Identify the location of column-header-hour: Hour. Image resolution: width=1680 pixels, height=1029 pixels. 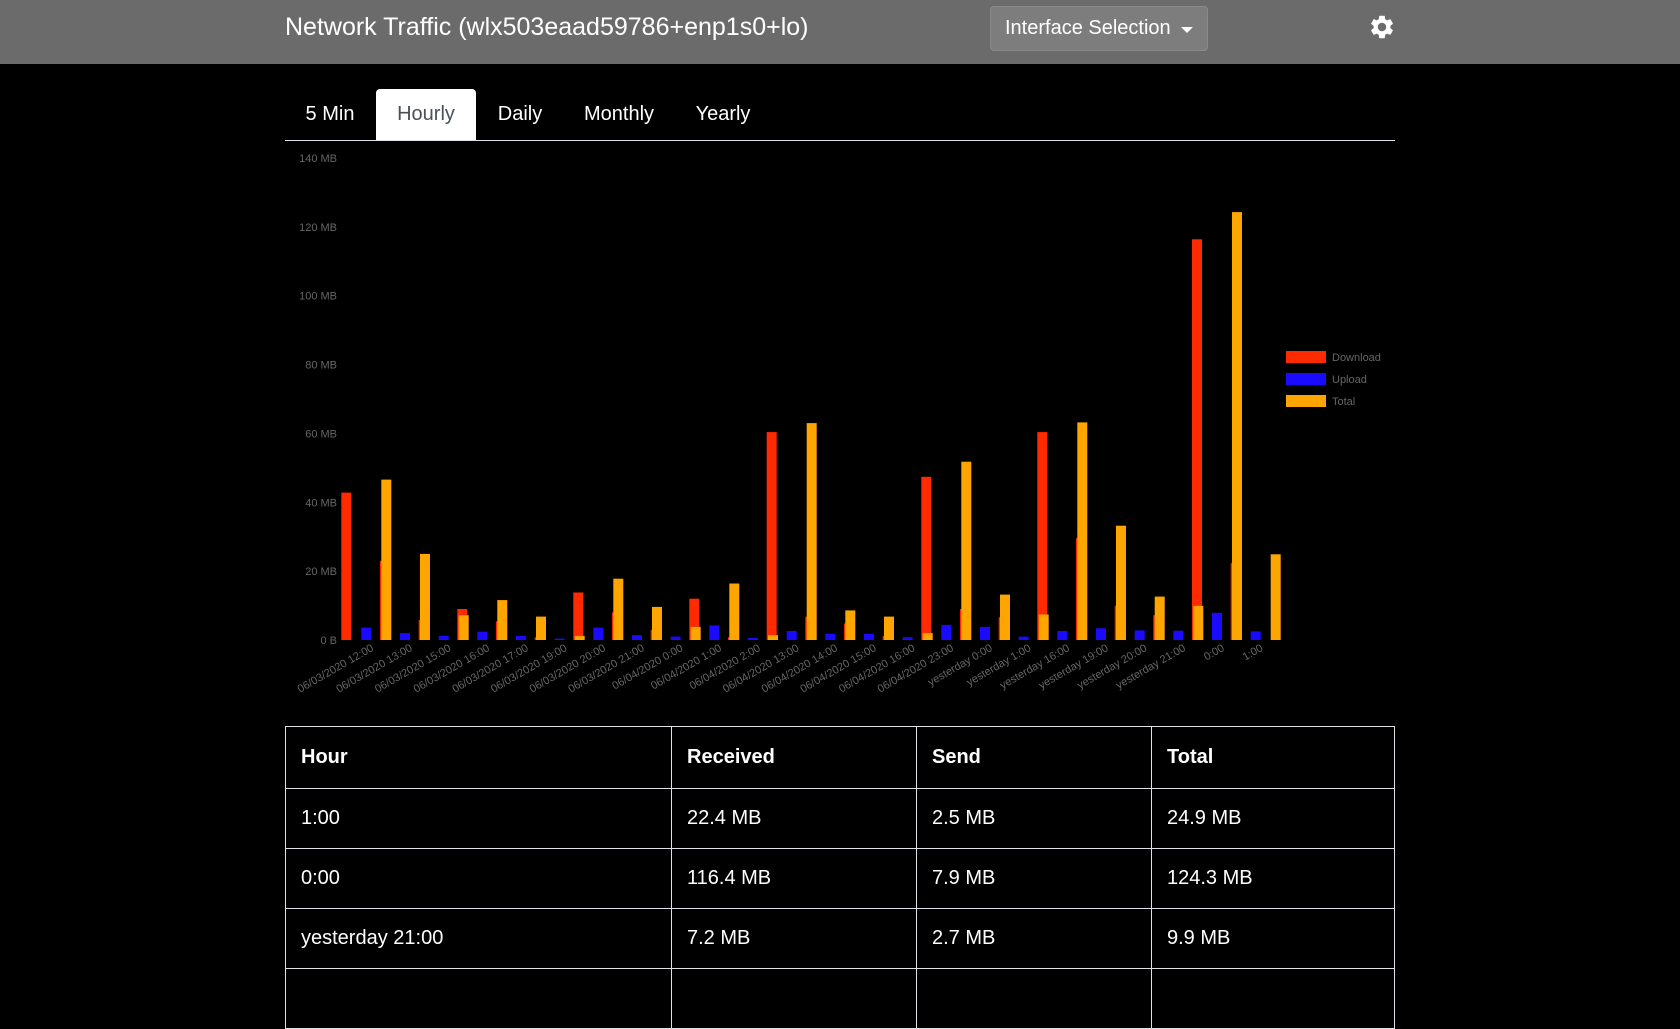
(478, 757).